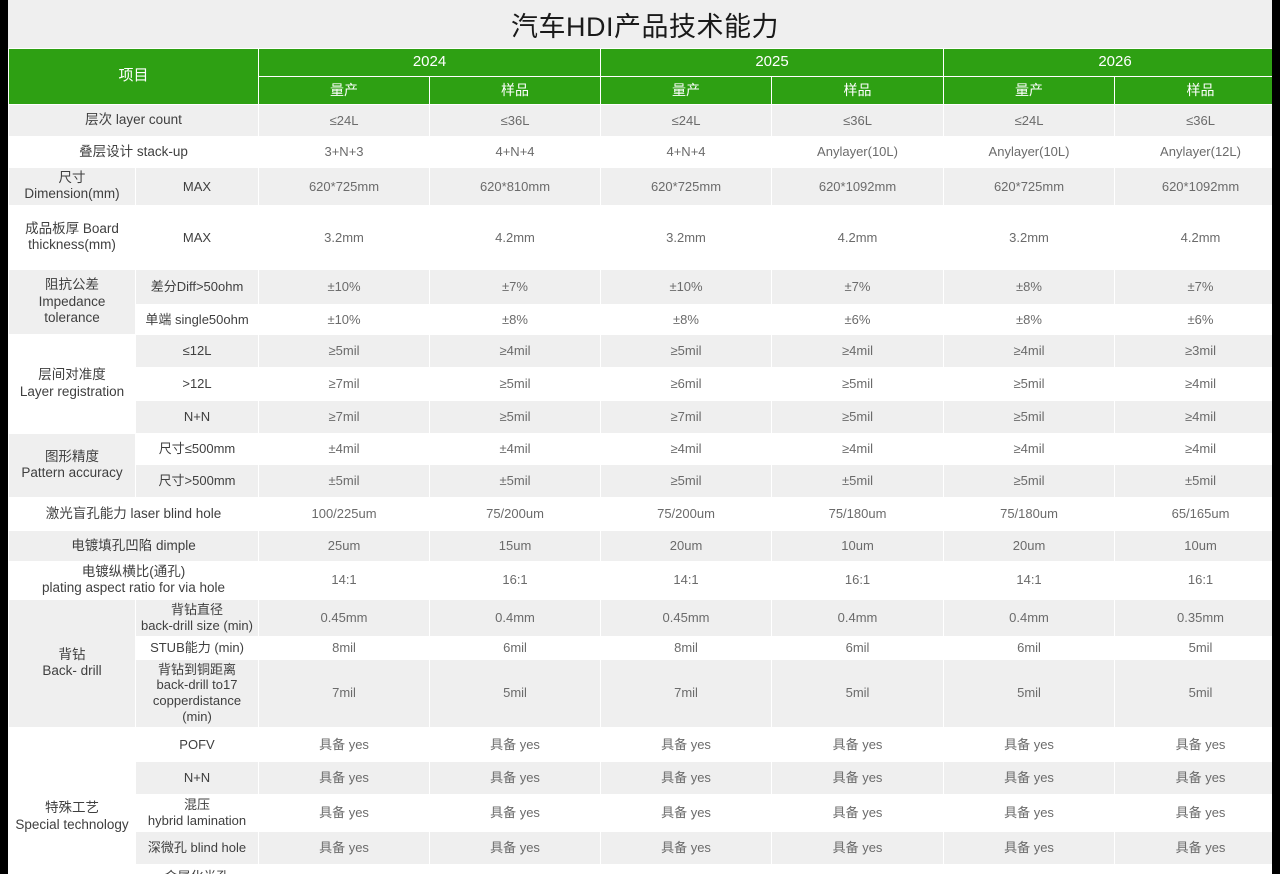 The height and width of the screenshot is (874, 1280). What do you see at coordinates (344, 545) in the screenshot?
I see `table-cell-value: 25um` at bounding box center [344, 545].